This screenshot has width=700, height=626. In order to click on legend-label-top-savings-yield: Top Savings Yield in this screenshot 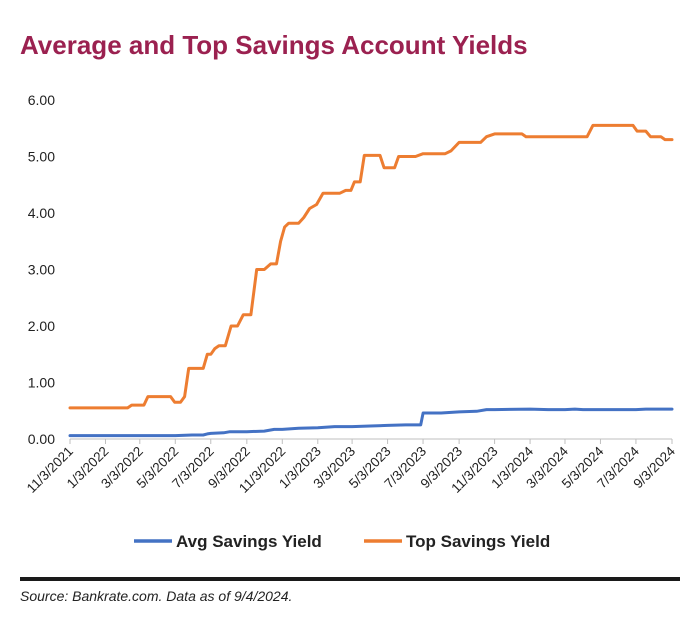, I will do `click(478, 541)`.